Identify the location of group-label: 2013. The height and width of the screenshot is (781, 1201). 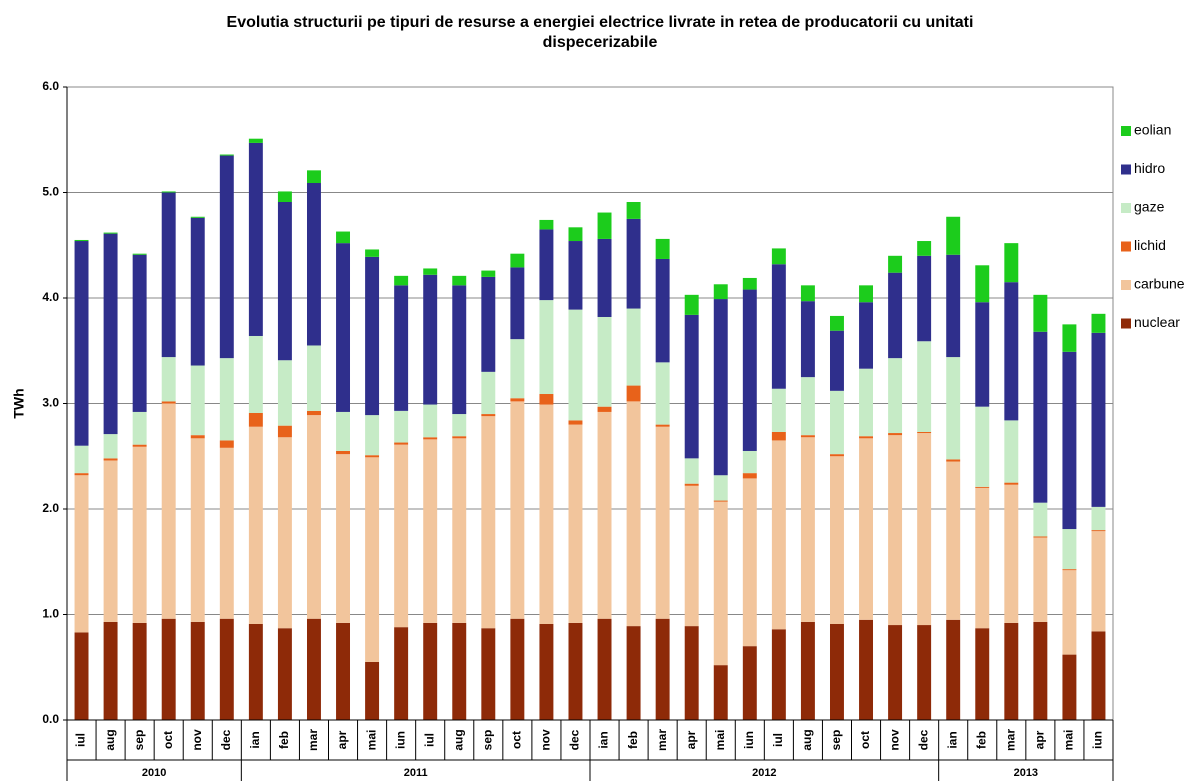
(1026, 773).